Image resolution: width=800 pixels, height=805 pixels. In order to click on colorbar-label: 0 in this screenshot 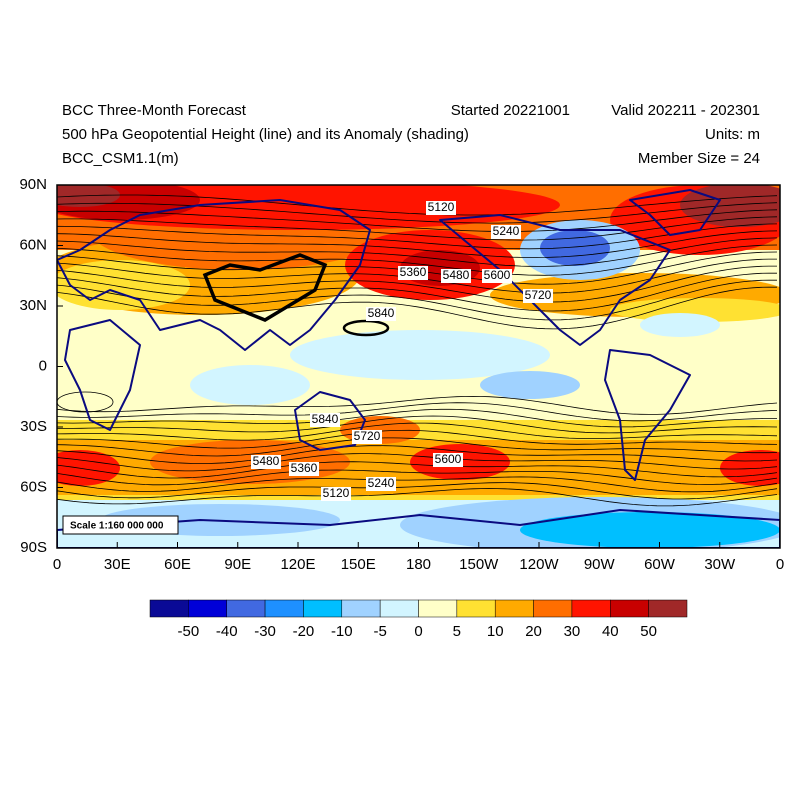, I will do `click(418, 631)`.